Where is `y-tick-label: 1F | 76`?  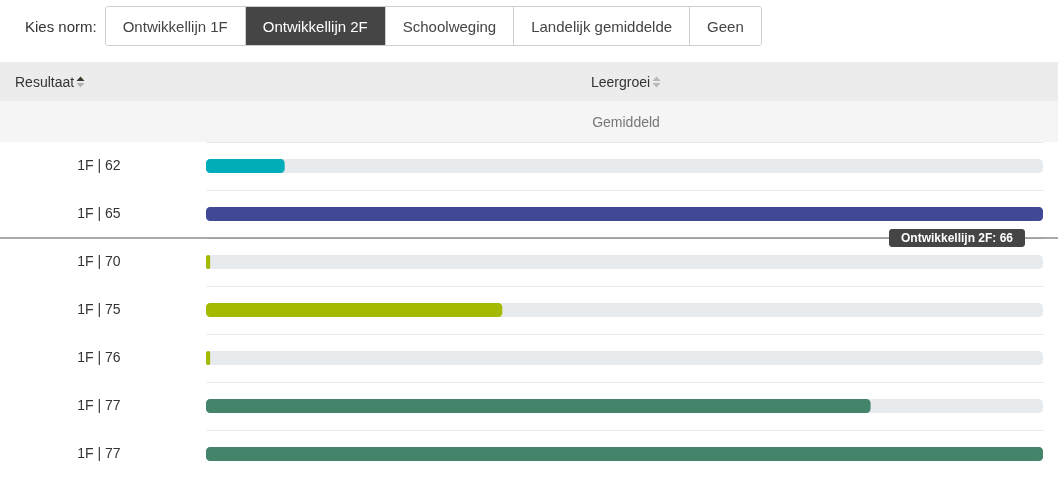
y-tick-label: 1F | 76 is located at coordinates (99, 357).